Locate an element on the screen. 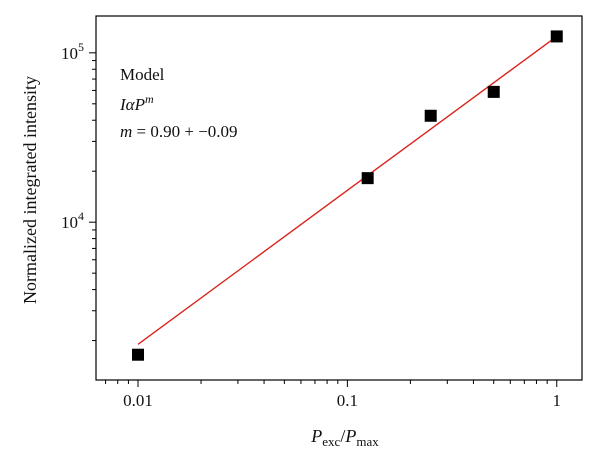  x-title-sep: / is located at coordinates (342, 436).